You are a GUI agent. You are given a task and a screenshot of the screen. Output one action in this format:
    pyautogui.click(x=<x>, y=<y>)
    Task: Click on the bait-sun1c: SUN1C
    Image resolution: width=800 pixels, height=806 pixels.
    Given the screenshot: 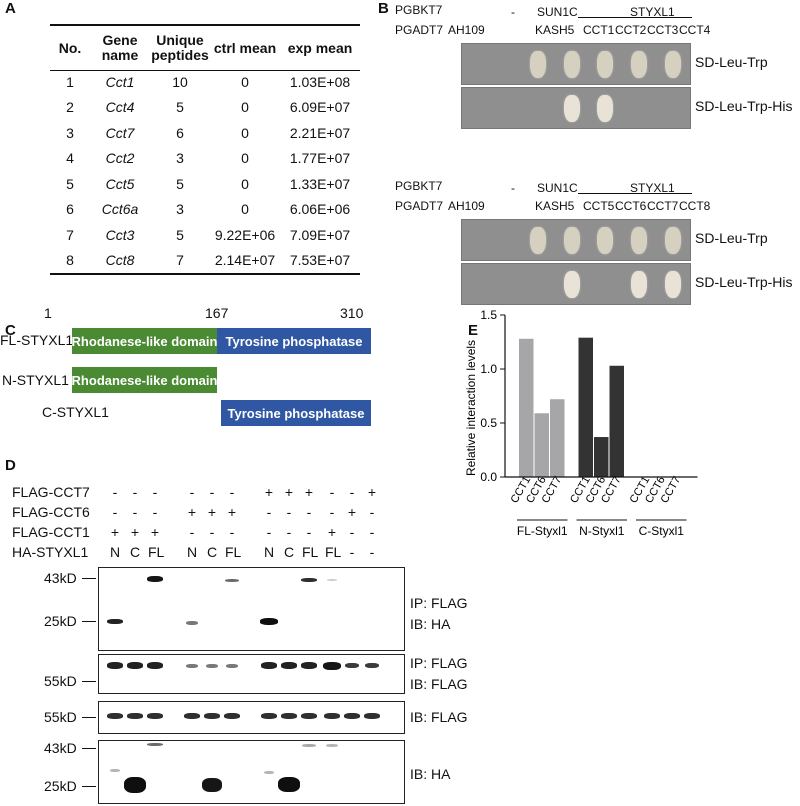 What is the action you would take?
    pyautogui.click(x=557, y=12)
    